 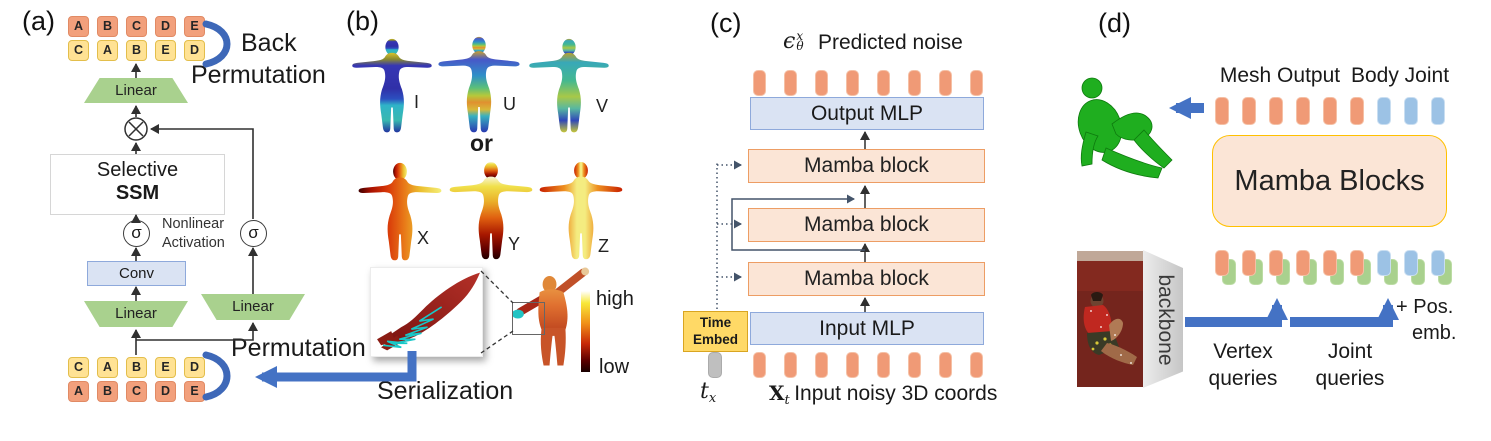 What do you see at coordinates (1243, 351) in the screenshot?
I see `vertex-queries-line: Vertex` at bounding box center [1243, 351].